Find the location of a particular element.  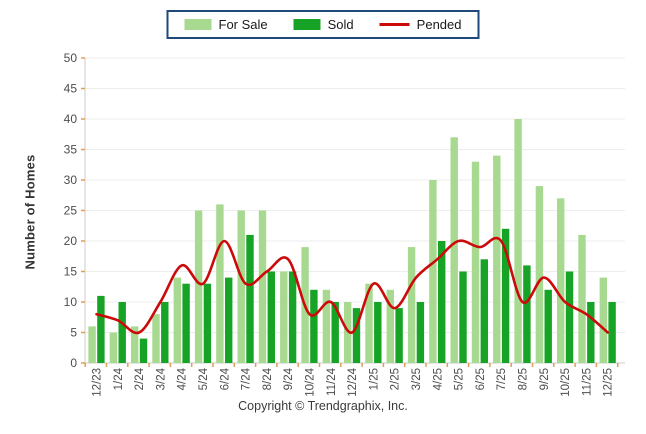

x-tick-label: 7/24 is located at coordinates (247, 378).